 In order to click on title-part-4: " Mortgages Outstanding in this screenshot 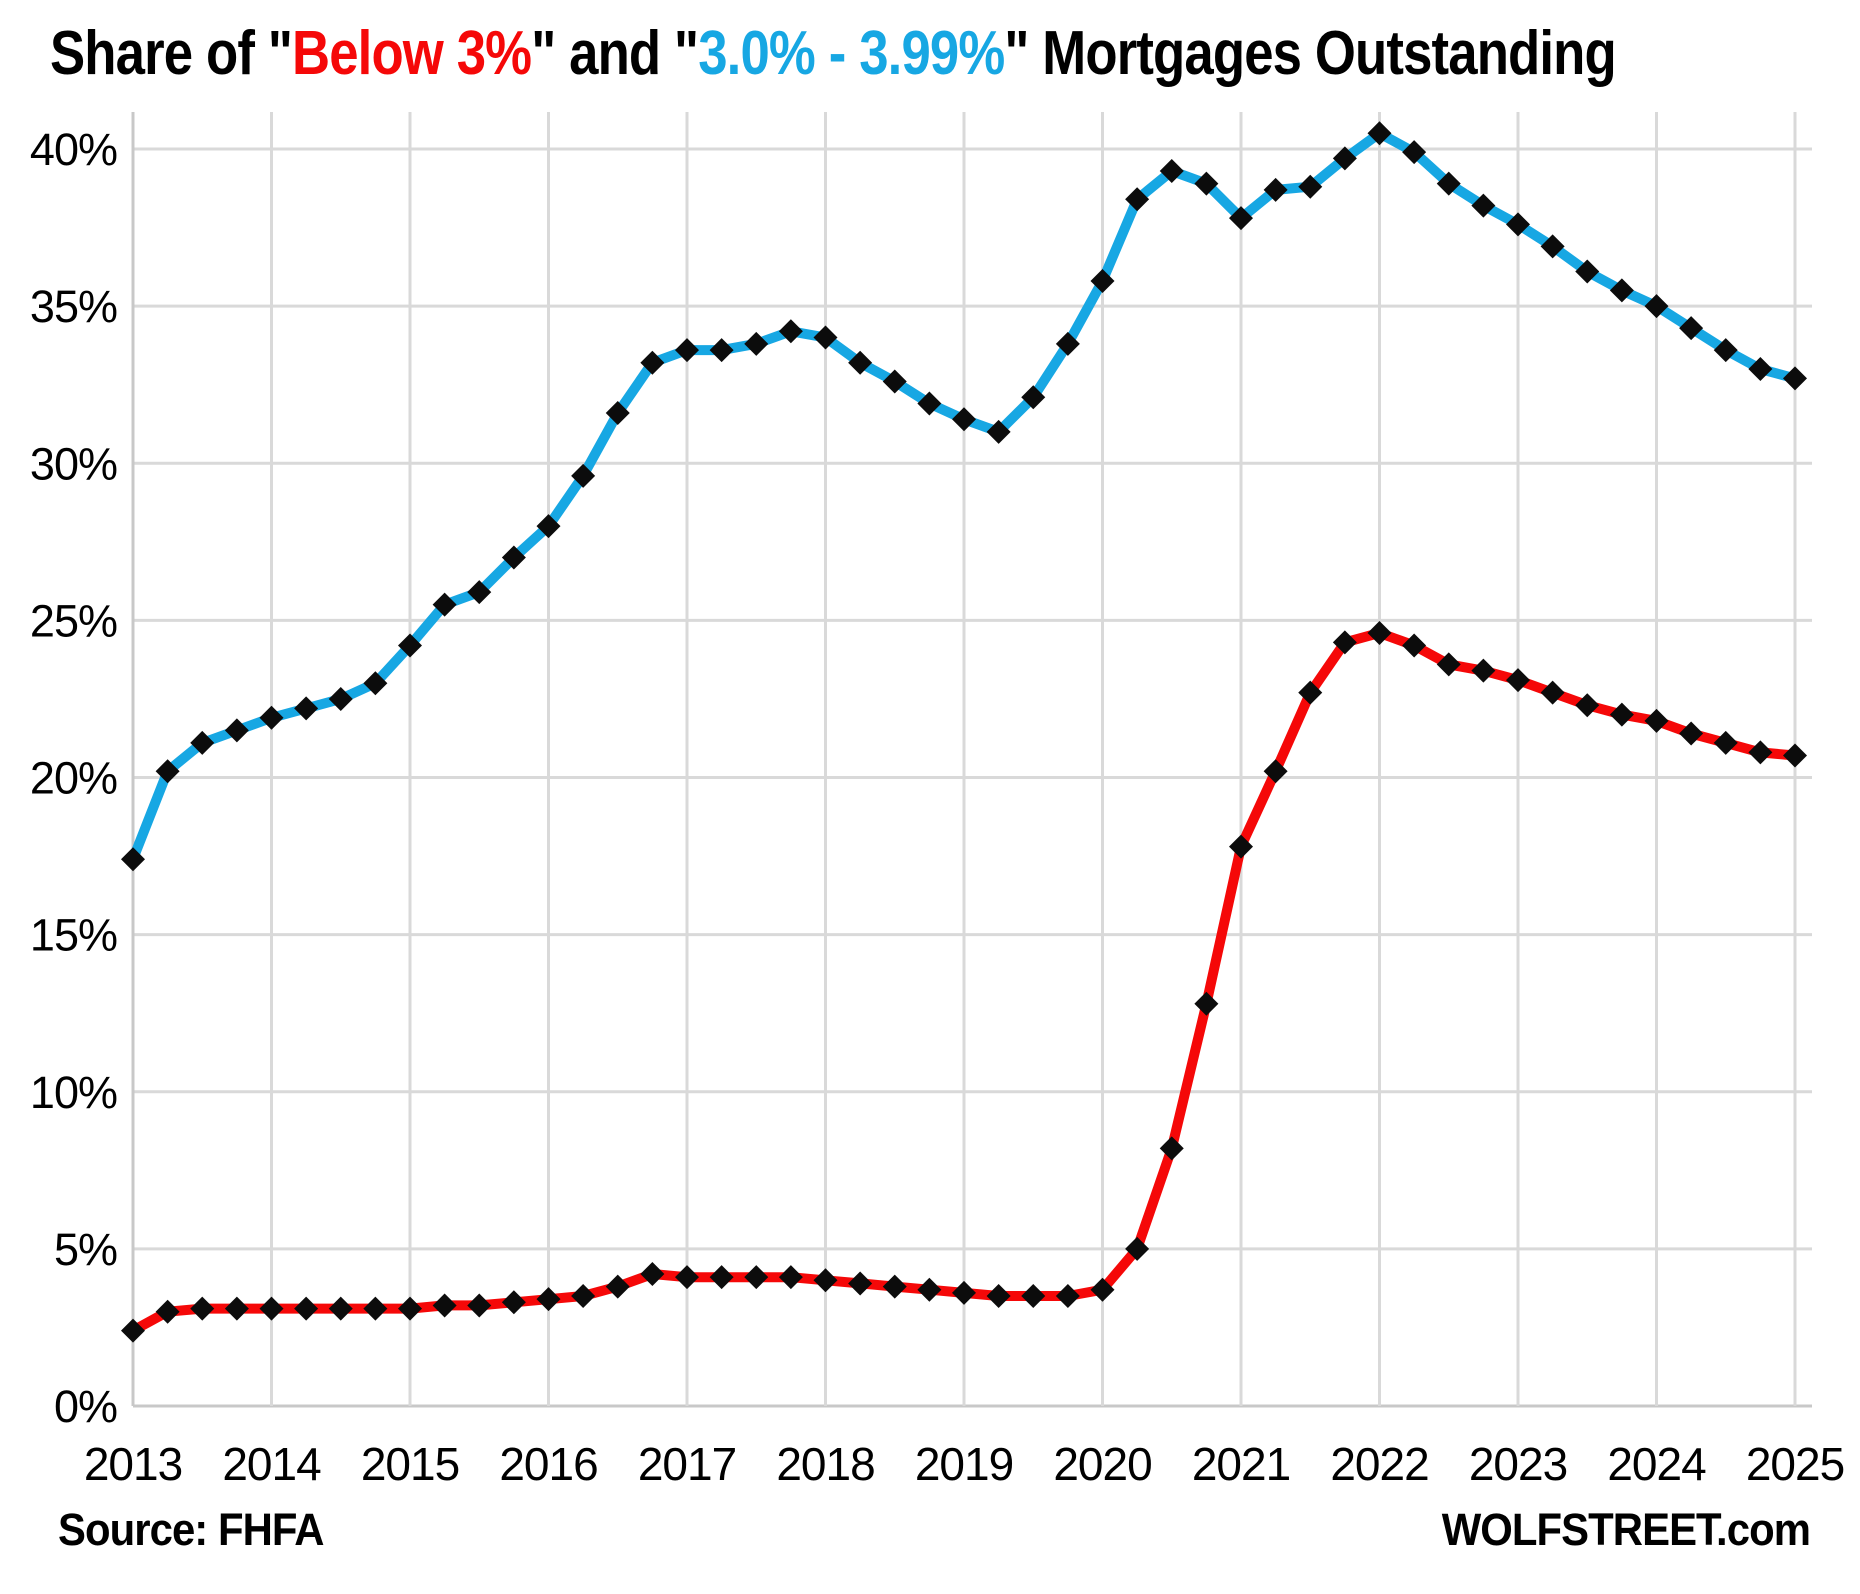, I will do `click(1310, 53)`.